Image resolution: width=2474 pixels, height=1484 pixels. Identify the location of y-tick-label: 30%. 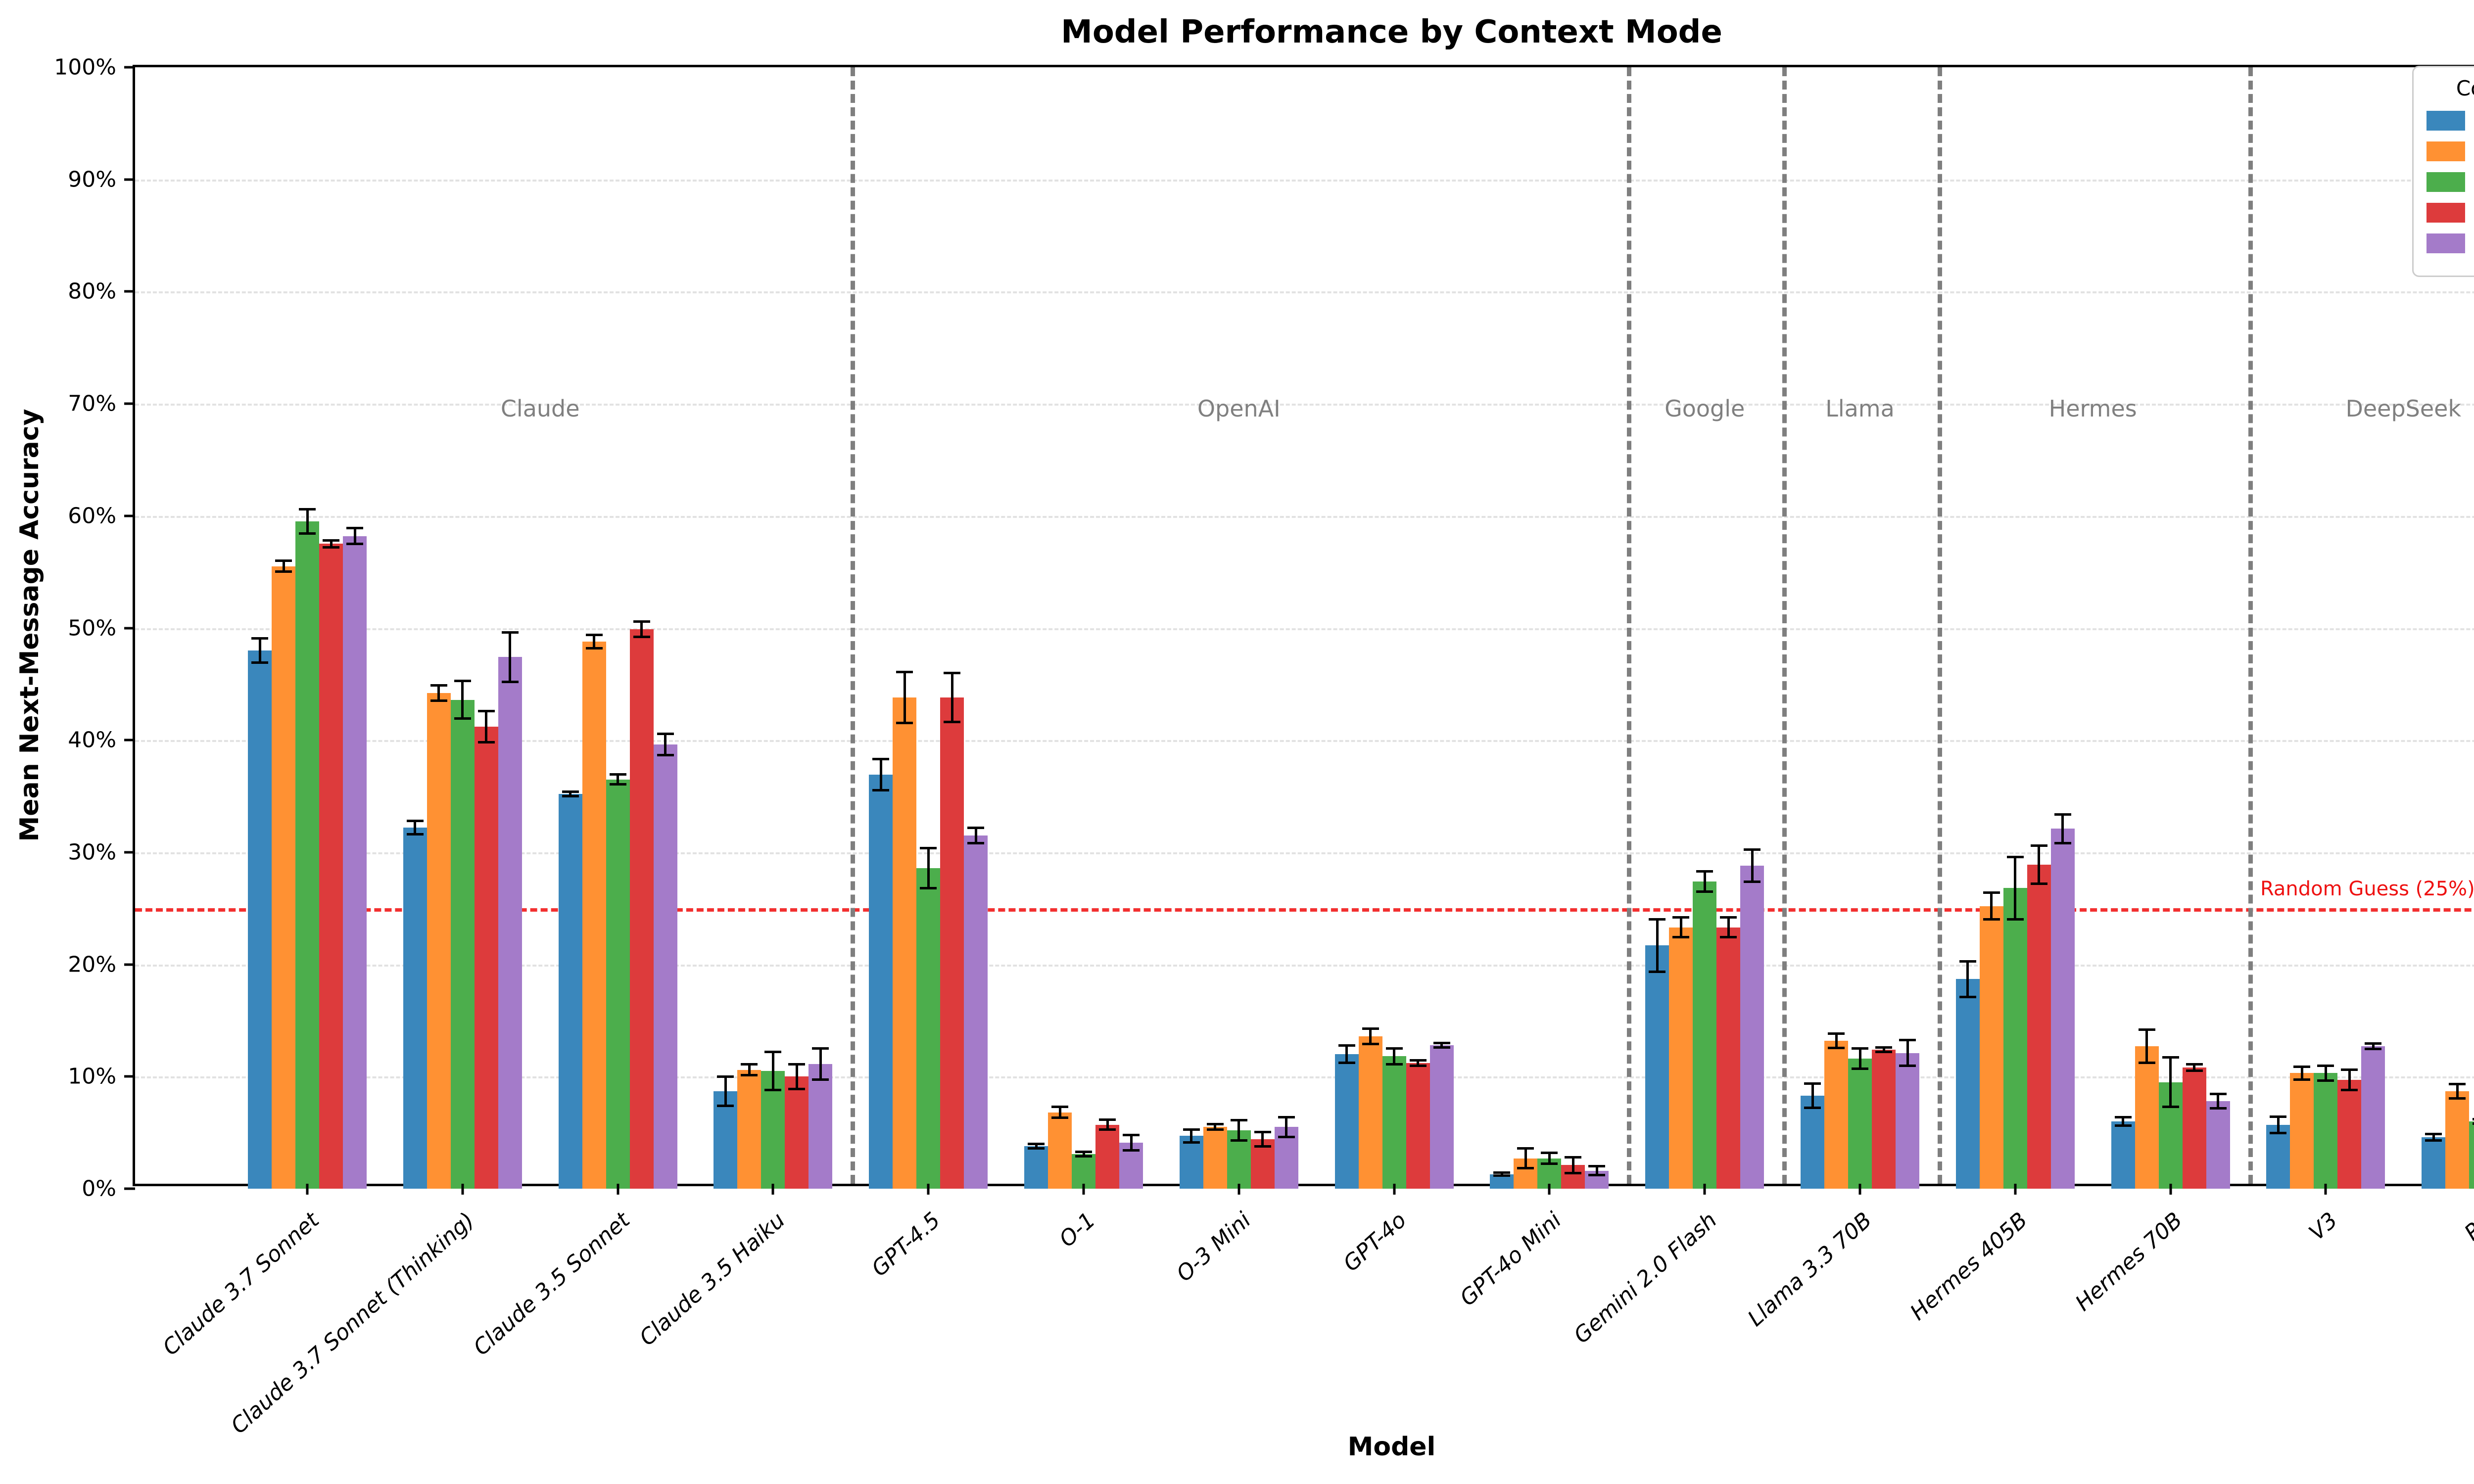
(92, 852).